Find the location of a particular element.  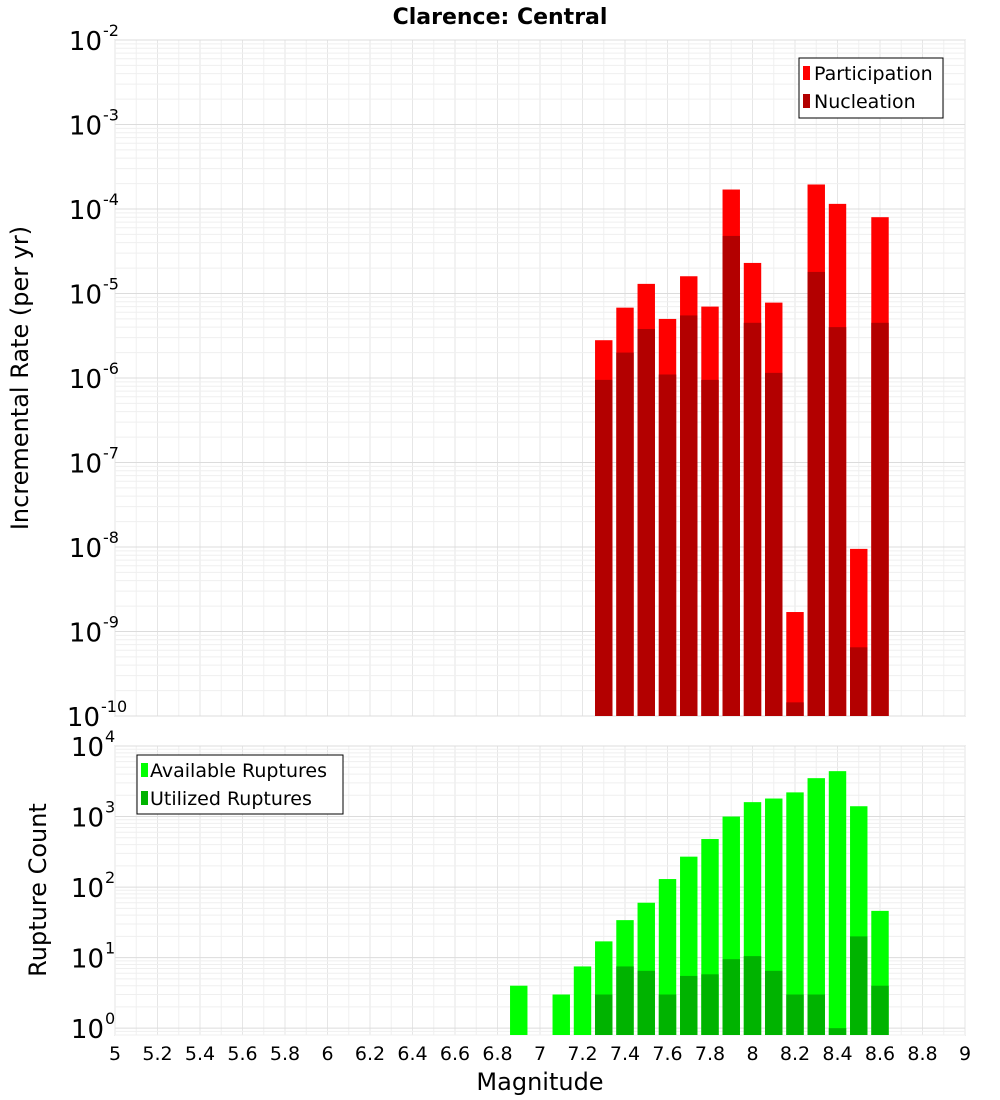

y-tick-exponent: 1 is located at coordinates (110, 948).